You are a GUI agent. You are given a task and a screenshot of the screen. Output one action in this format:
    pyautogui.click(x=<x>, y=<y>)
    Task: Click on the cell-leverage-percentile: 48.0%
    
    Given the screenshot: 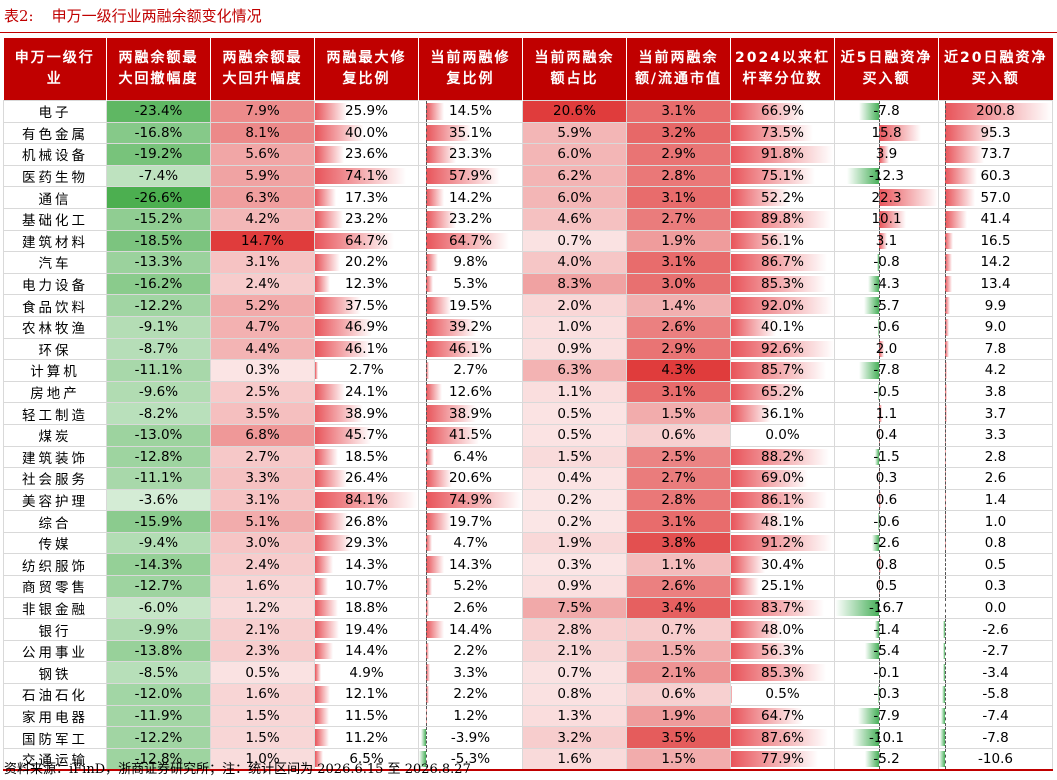 What is the action you would take?
    pyautogui.click(x=782, y=629)
    